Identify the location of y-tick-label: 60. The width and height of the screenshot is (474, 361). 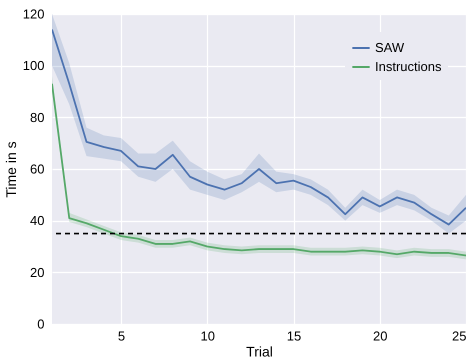
(37, 169).